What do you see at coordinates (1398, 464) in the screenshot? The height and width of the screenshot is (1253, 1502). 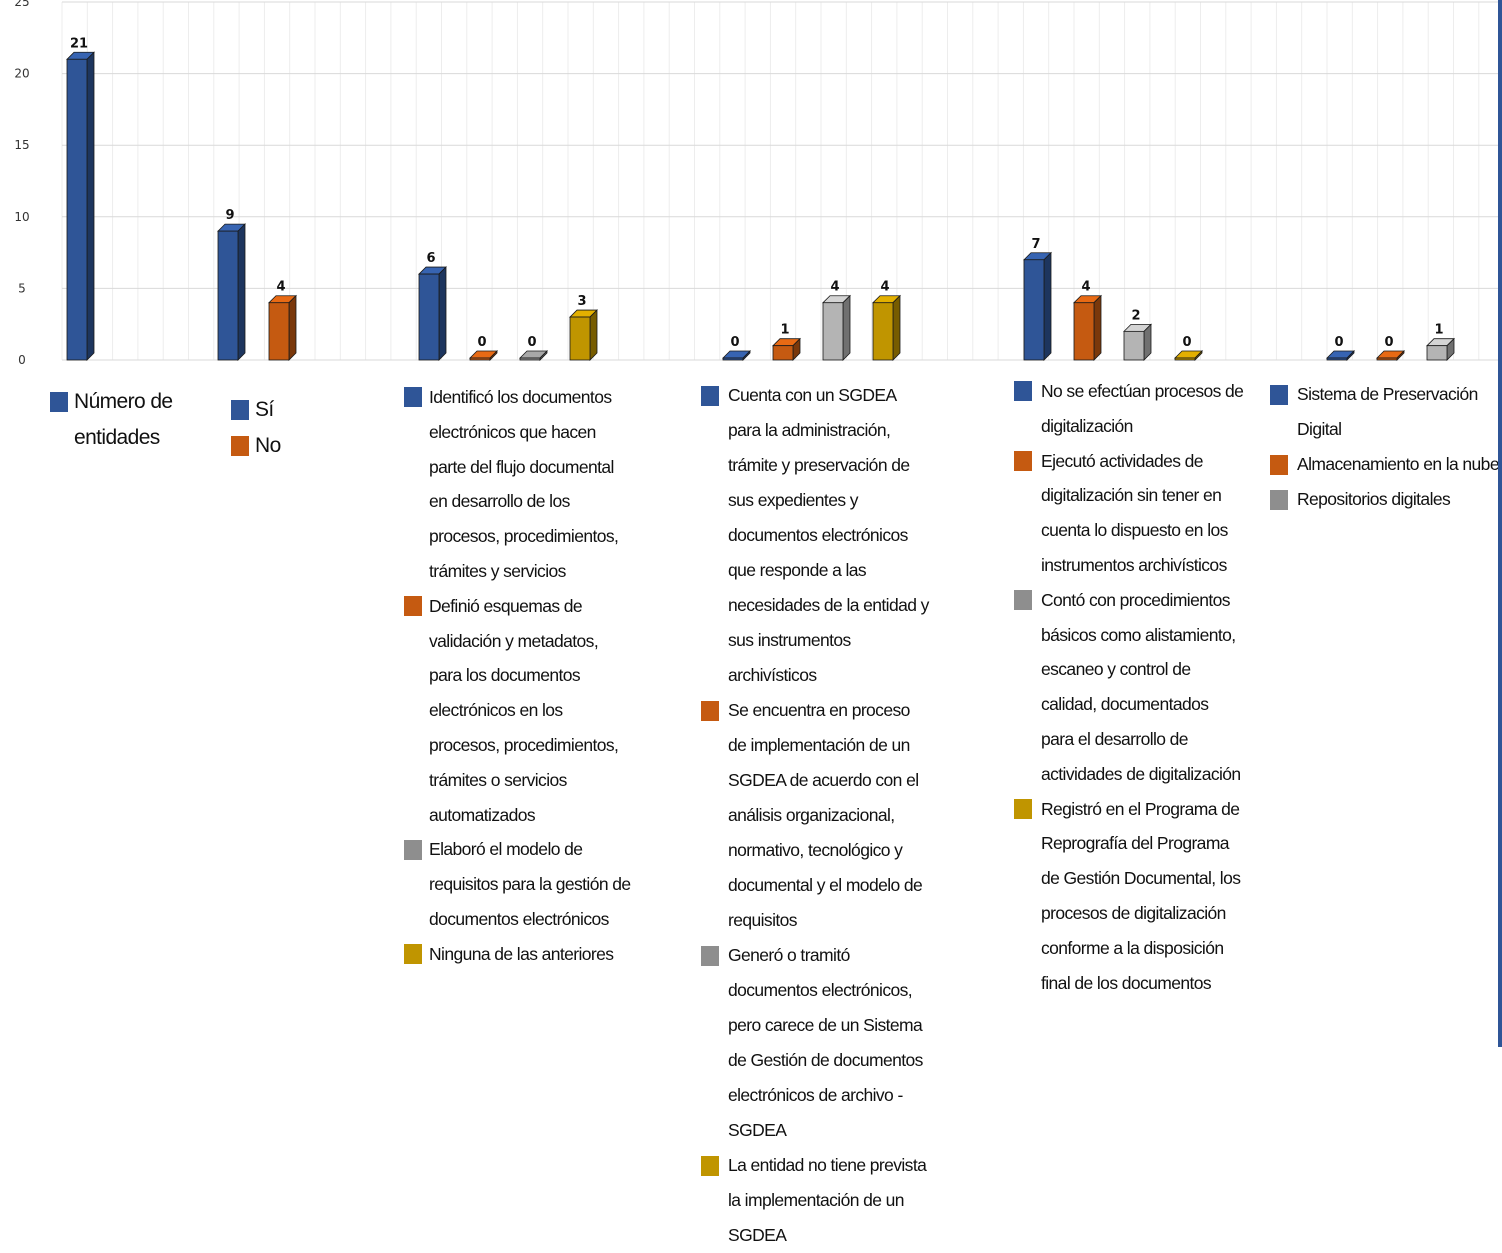 I see `legend-label: Almacenamiento en la nube` at bounding box center [1398, 464].